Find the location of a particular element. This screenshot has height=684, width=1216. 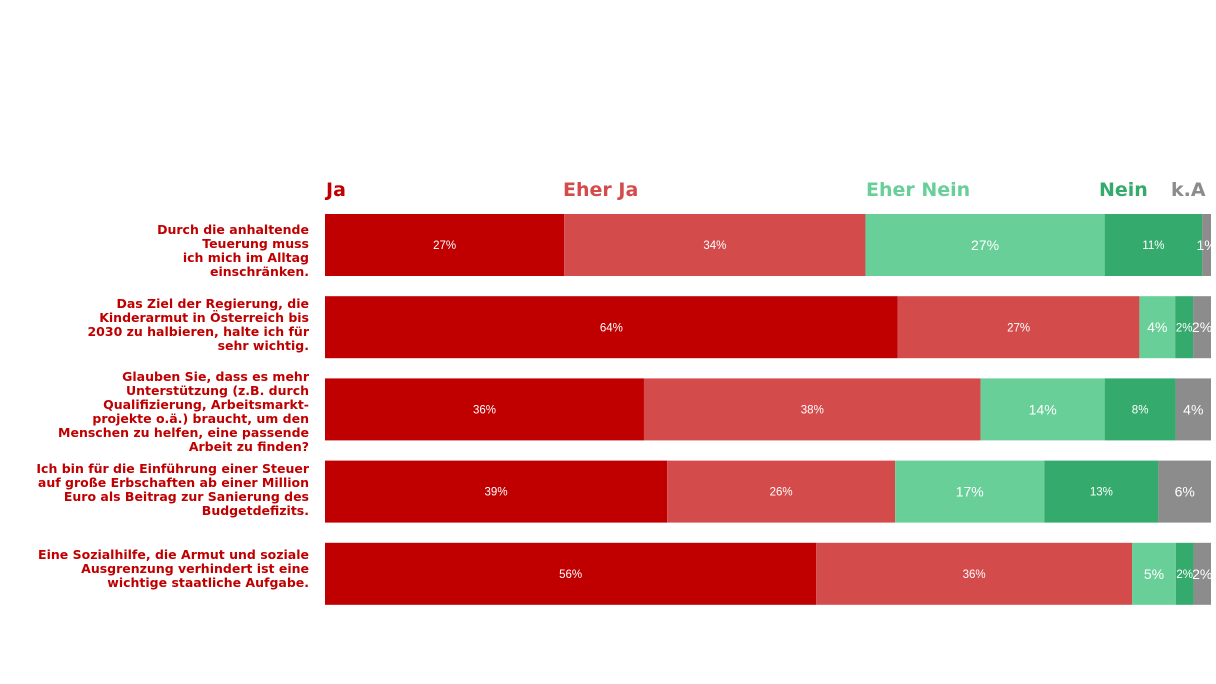

legend-item-ja: Ja is located at coordinates (335, 190).